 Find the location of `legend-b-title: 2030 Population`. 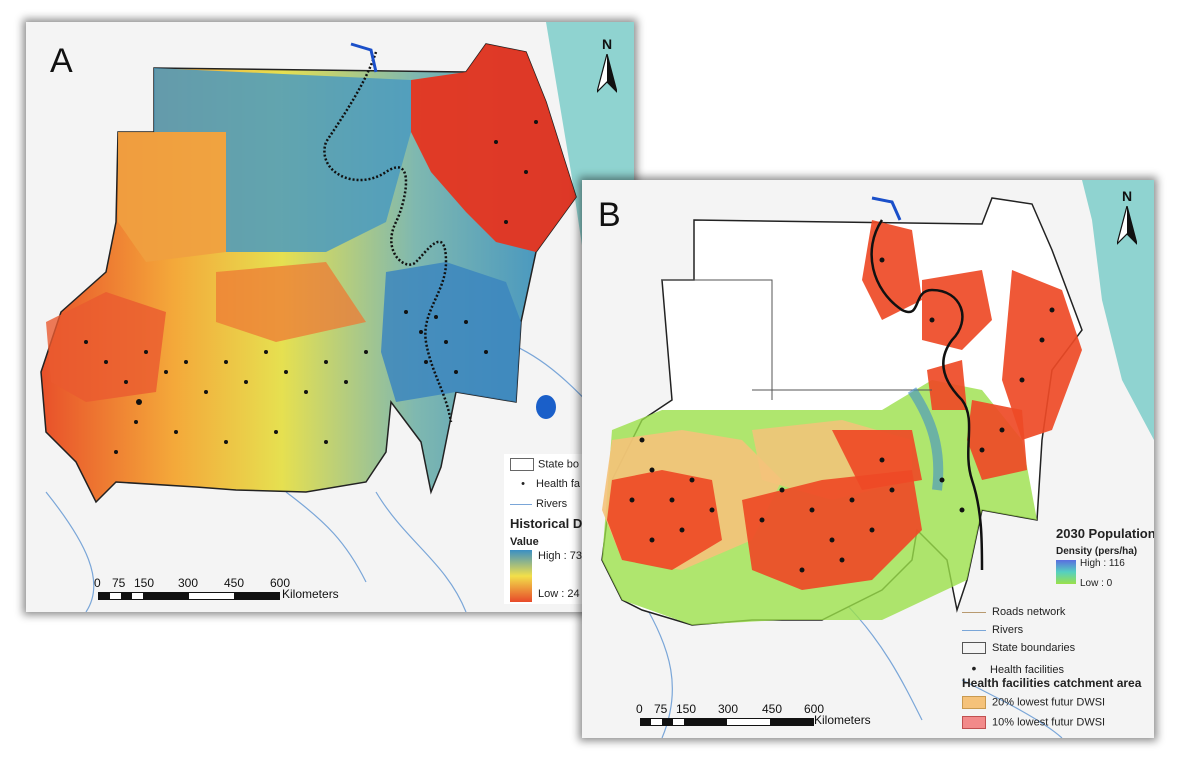

legend-b-title: 2030 Population is located at coordinates (1105, 533).